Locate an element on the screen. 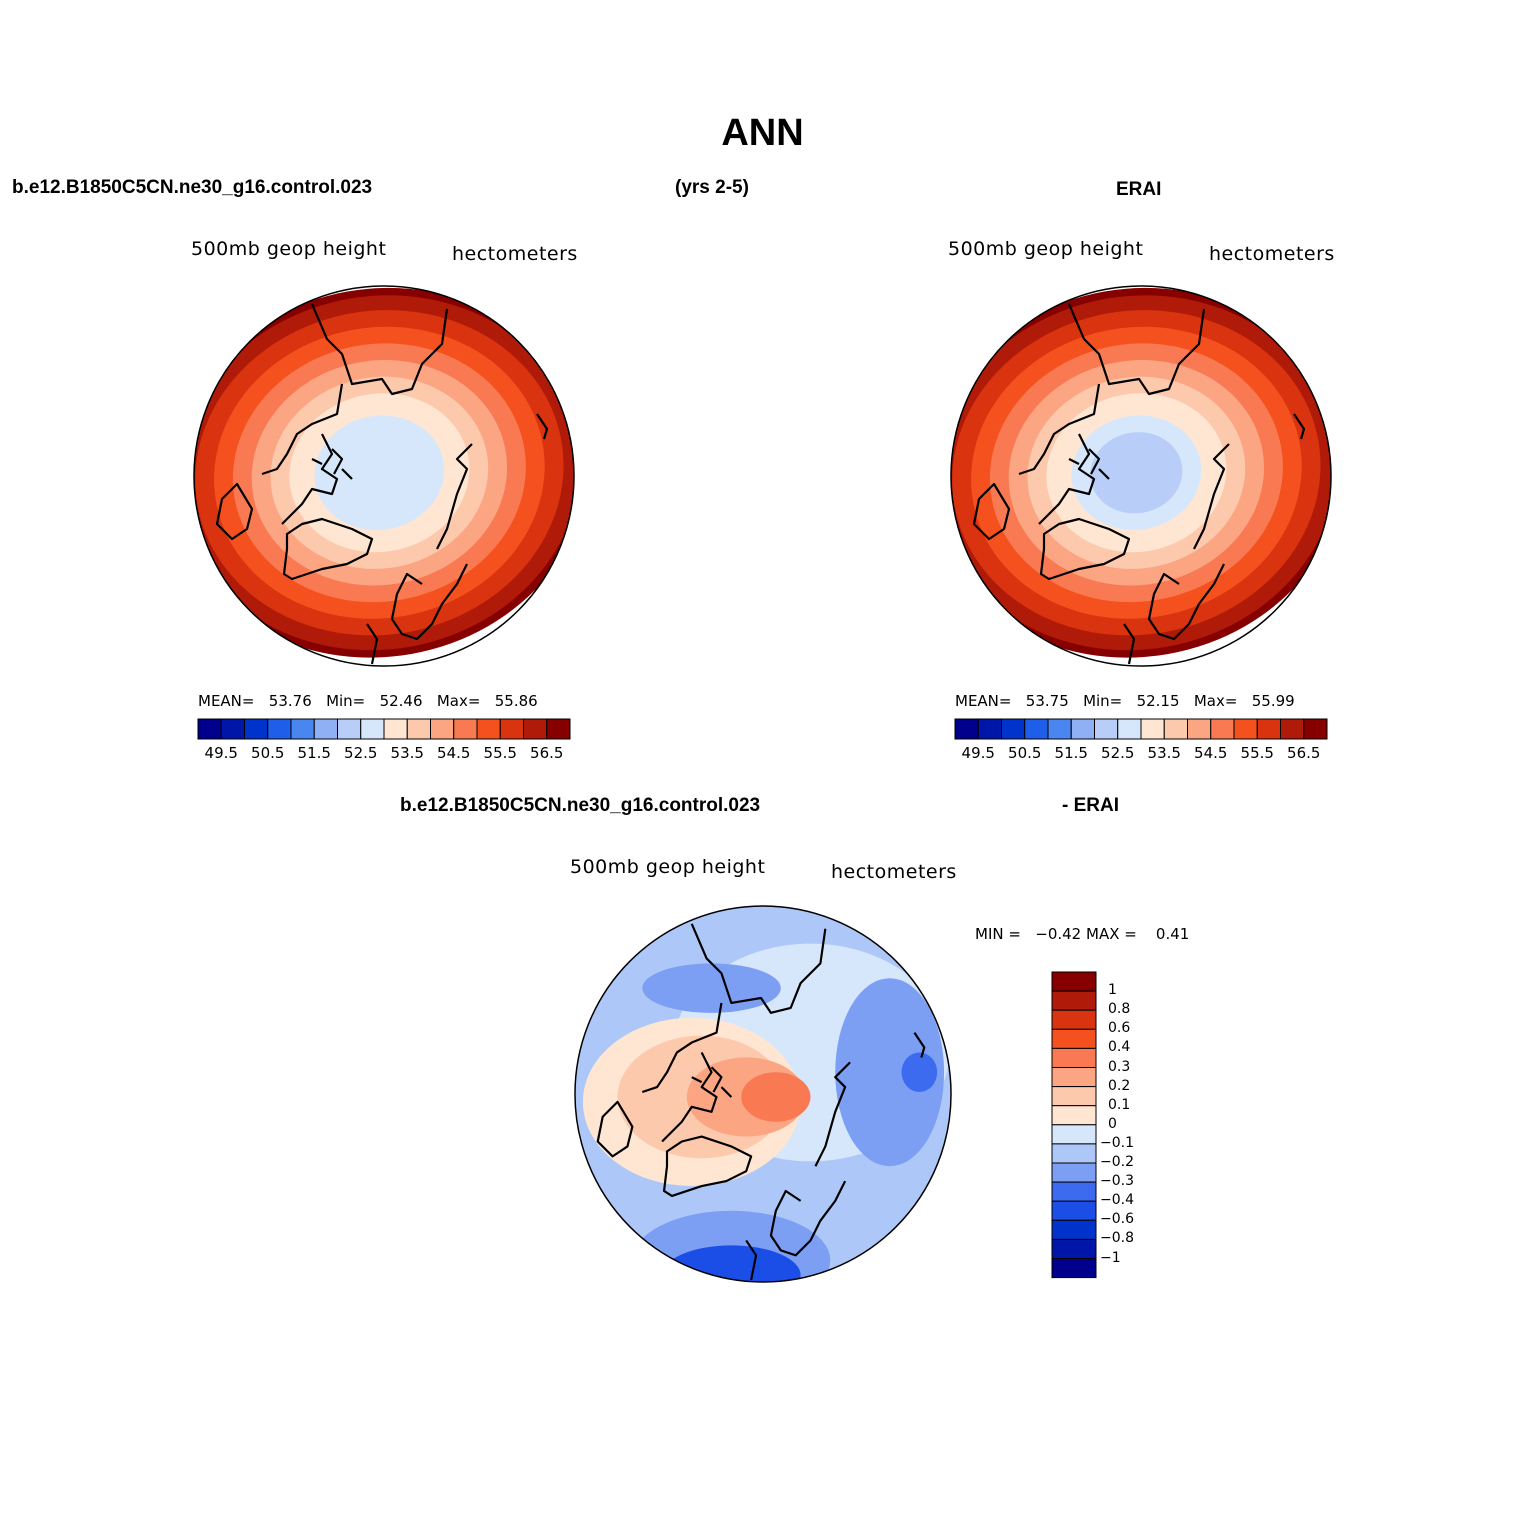 Image resolution: width=1525 pixels, height=1525 pixels. contour-fill is located at coordinates (1141, 476).